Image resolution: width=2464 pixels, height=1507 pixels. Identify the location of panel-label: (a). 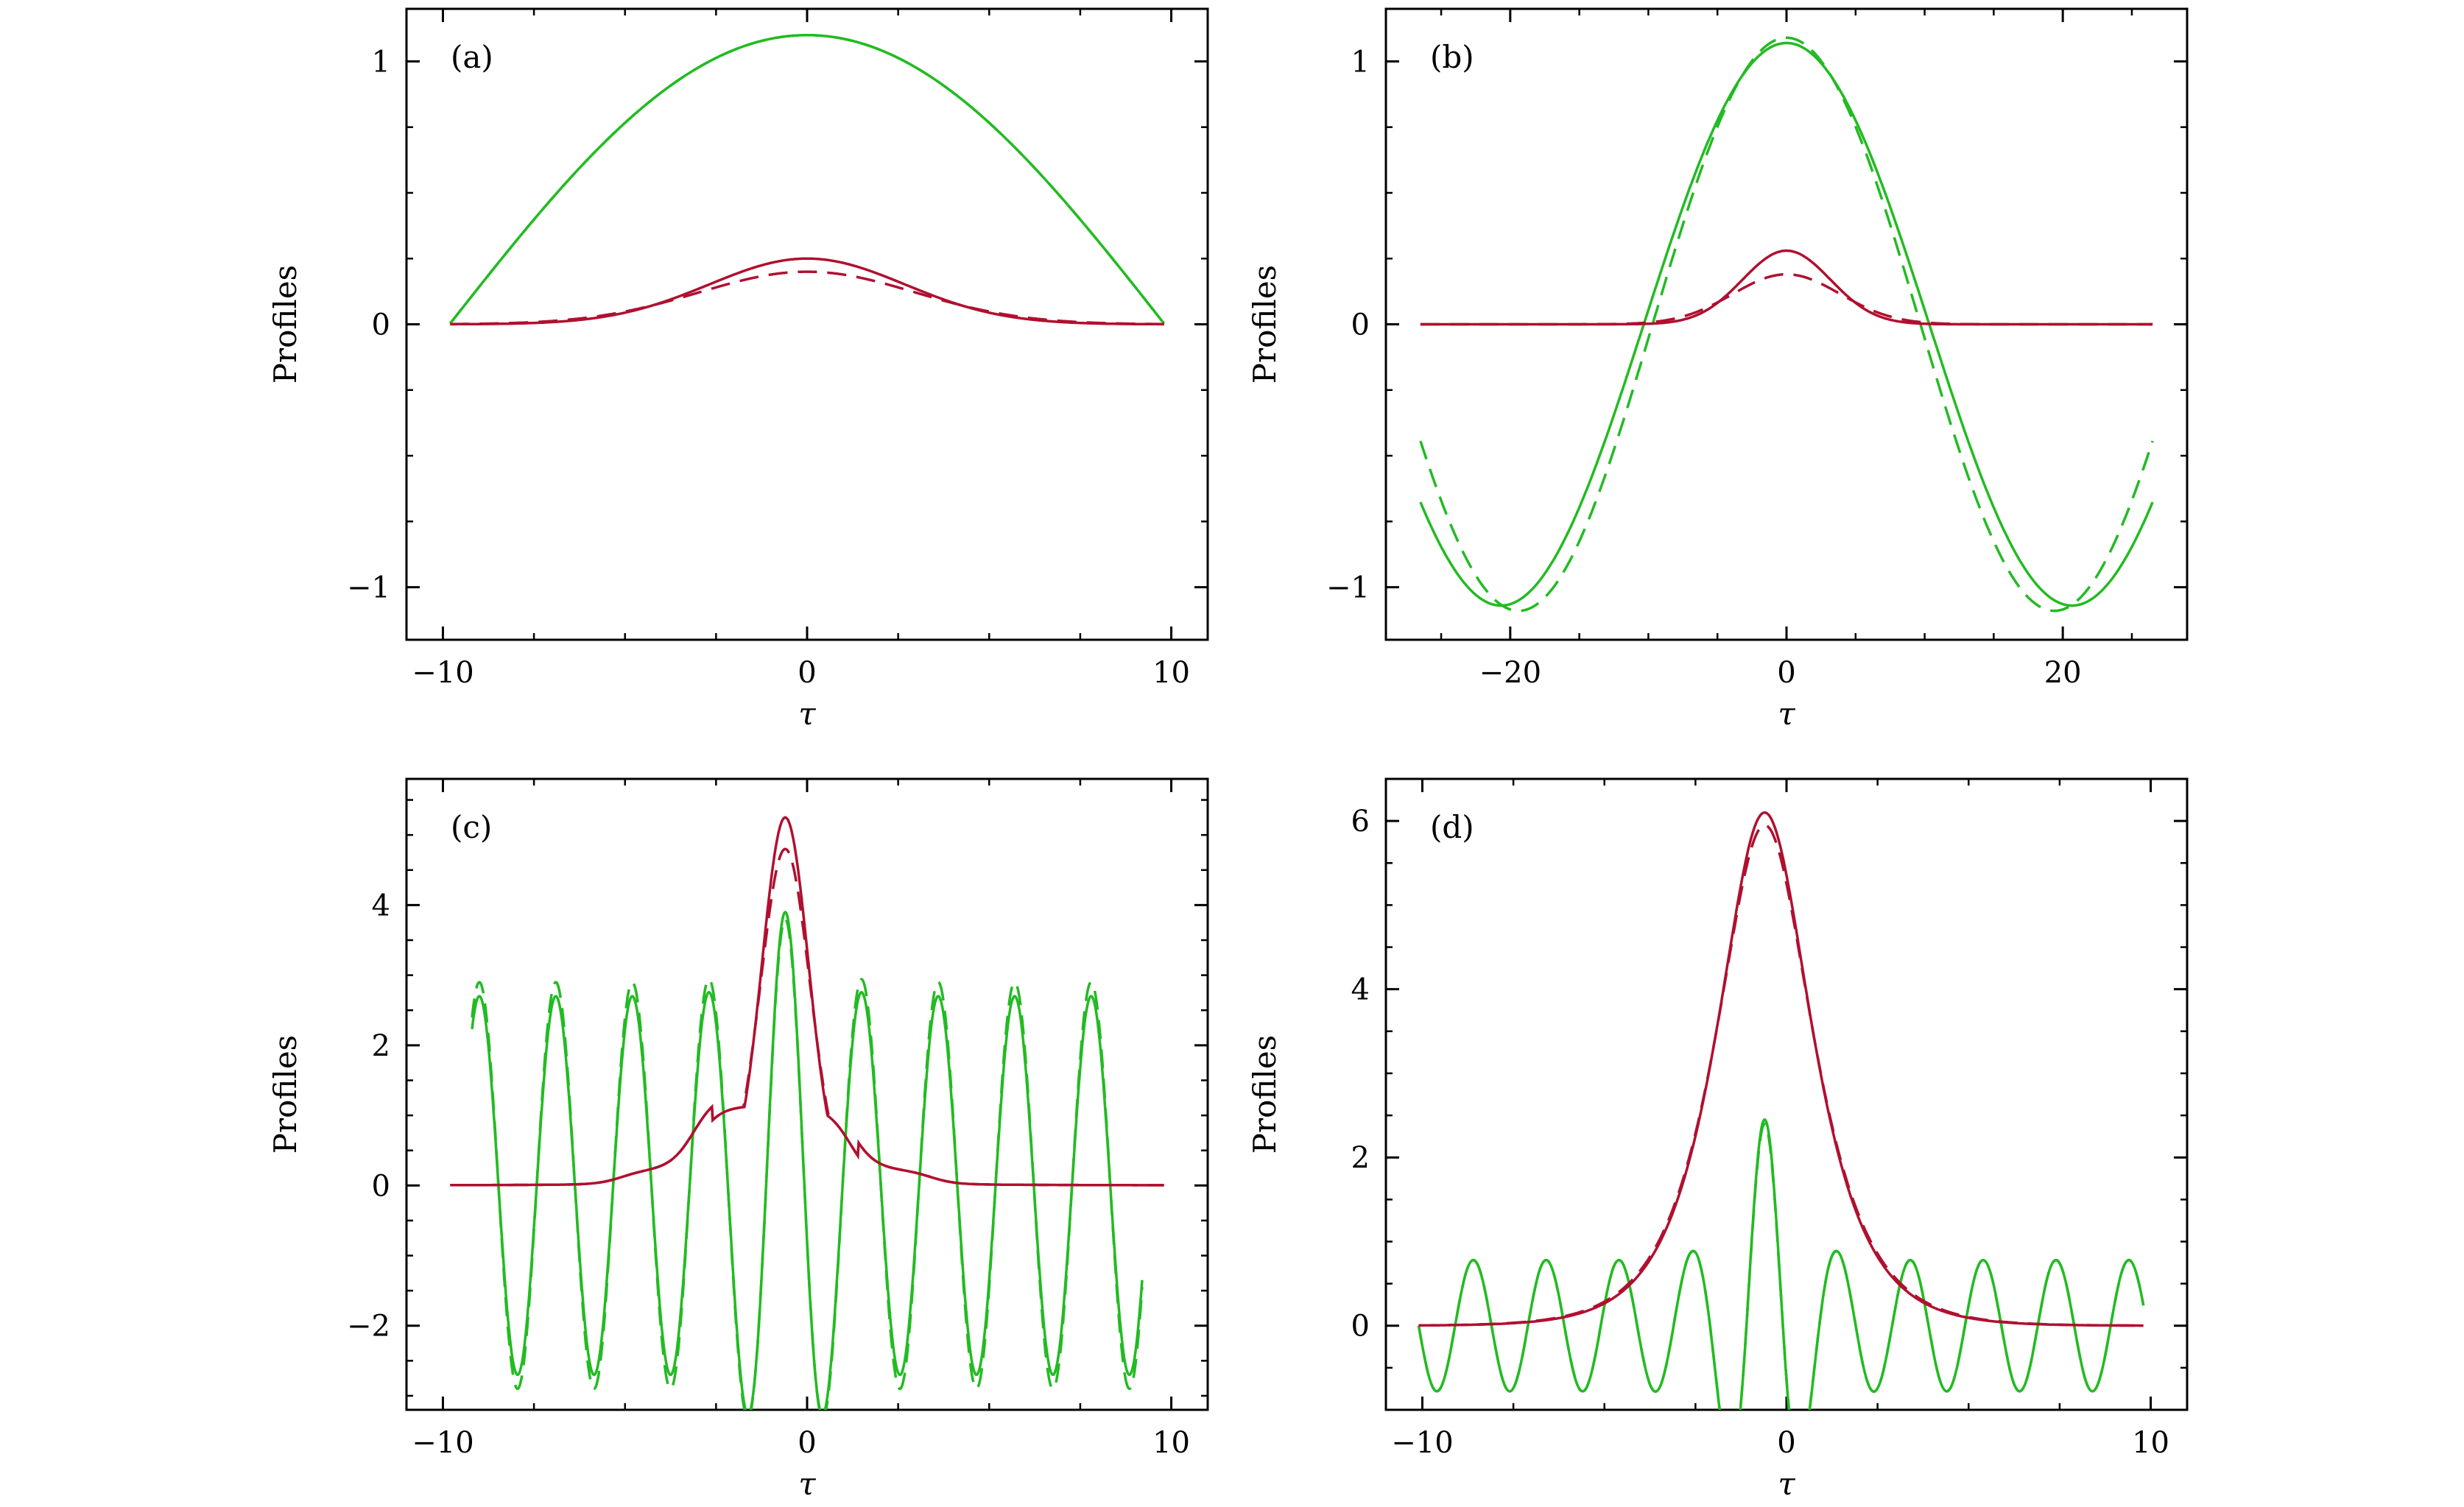
(472, 57).